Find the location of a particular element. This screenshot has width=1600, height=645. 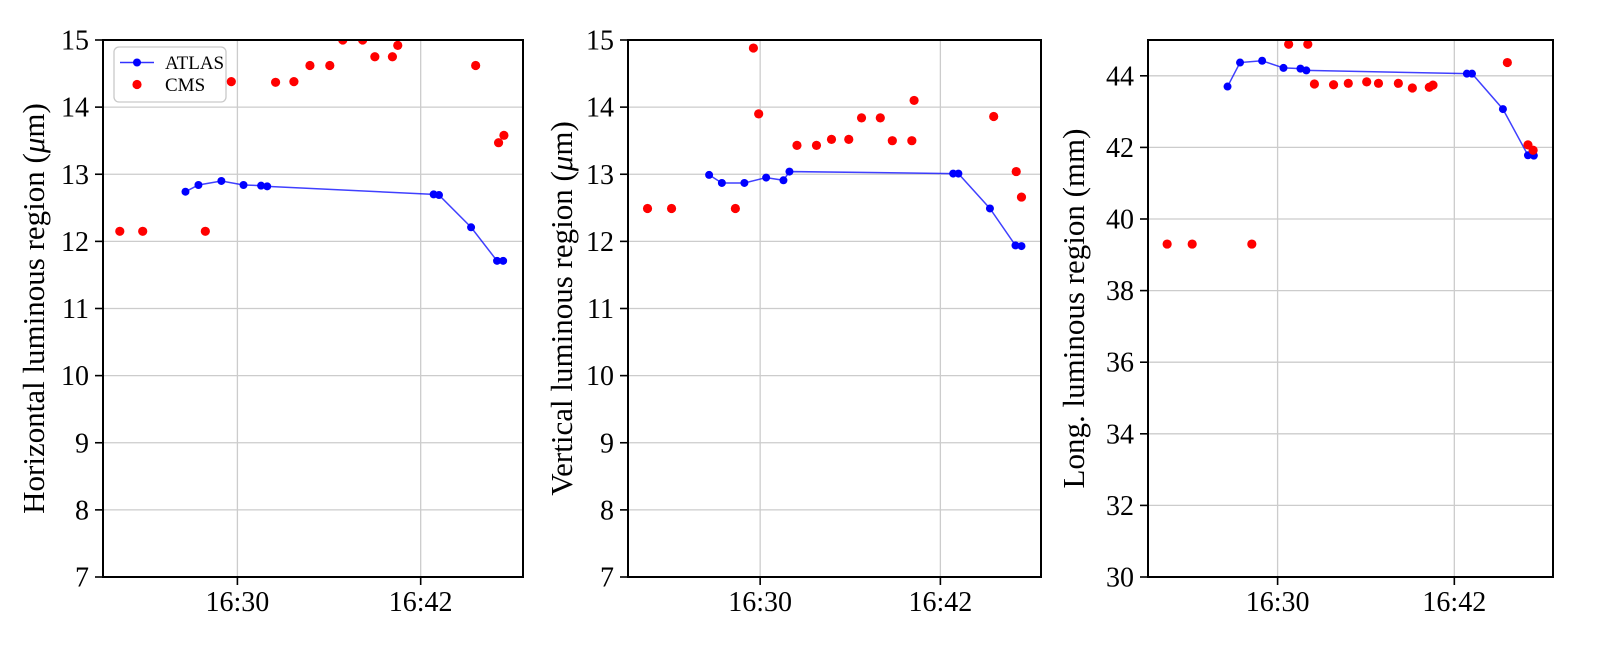

y-axis-label: Long. luminous region (mm) is located at coordinates (1073, 309).